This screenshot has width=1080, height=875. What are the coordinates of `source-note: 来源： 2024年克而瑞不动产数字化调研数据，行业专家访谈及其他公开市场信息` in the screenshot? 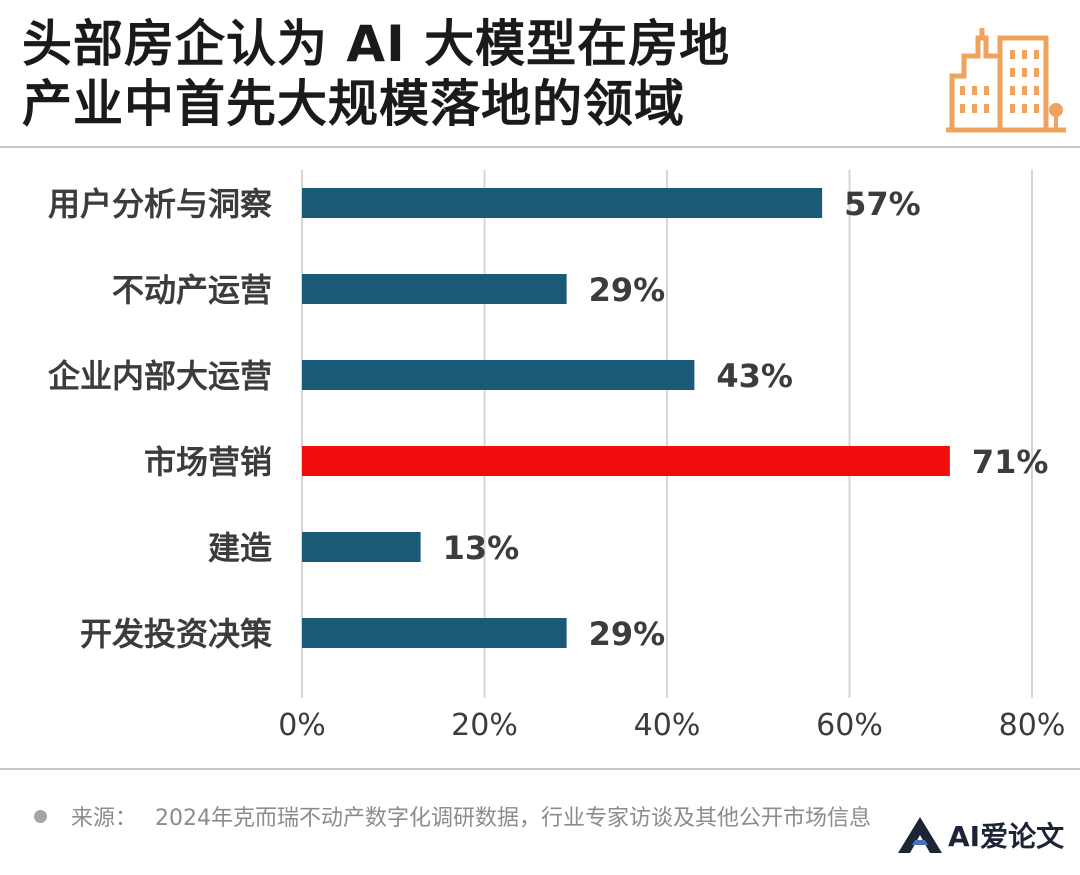 It's located at (452, 816).